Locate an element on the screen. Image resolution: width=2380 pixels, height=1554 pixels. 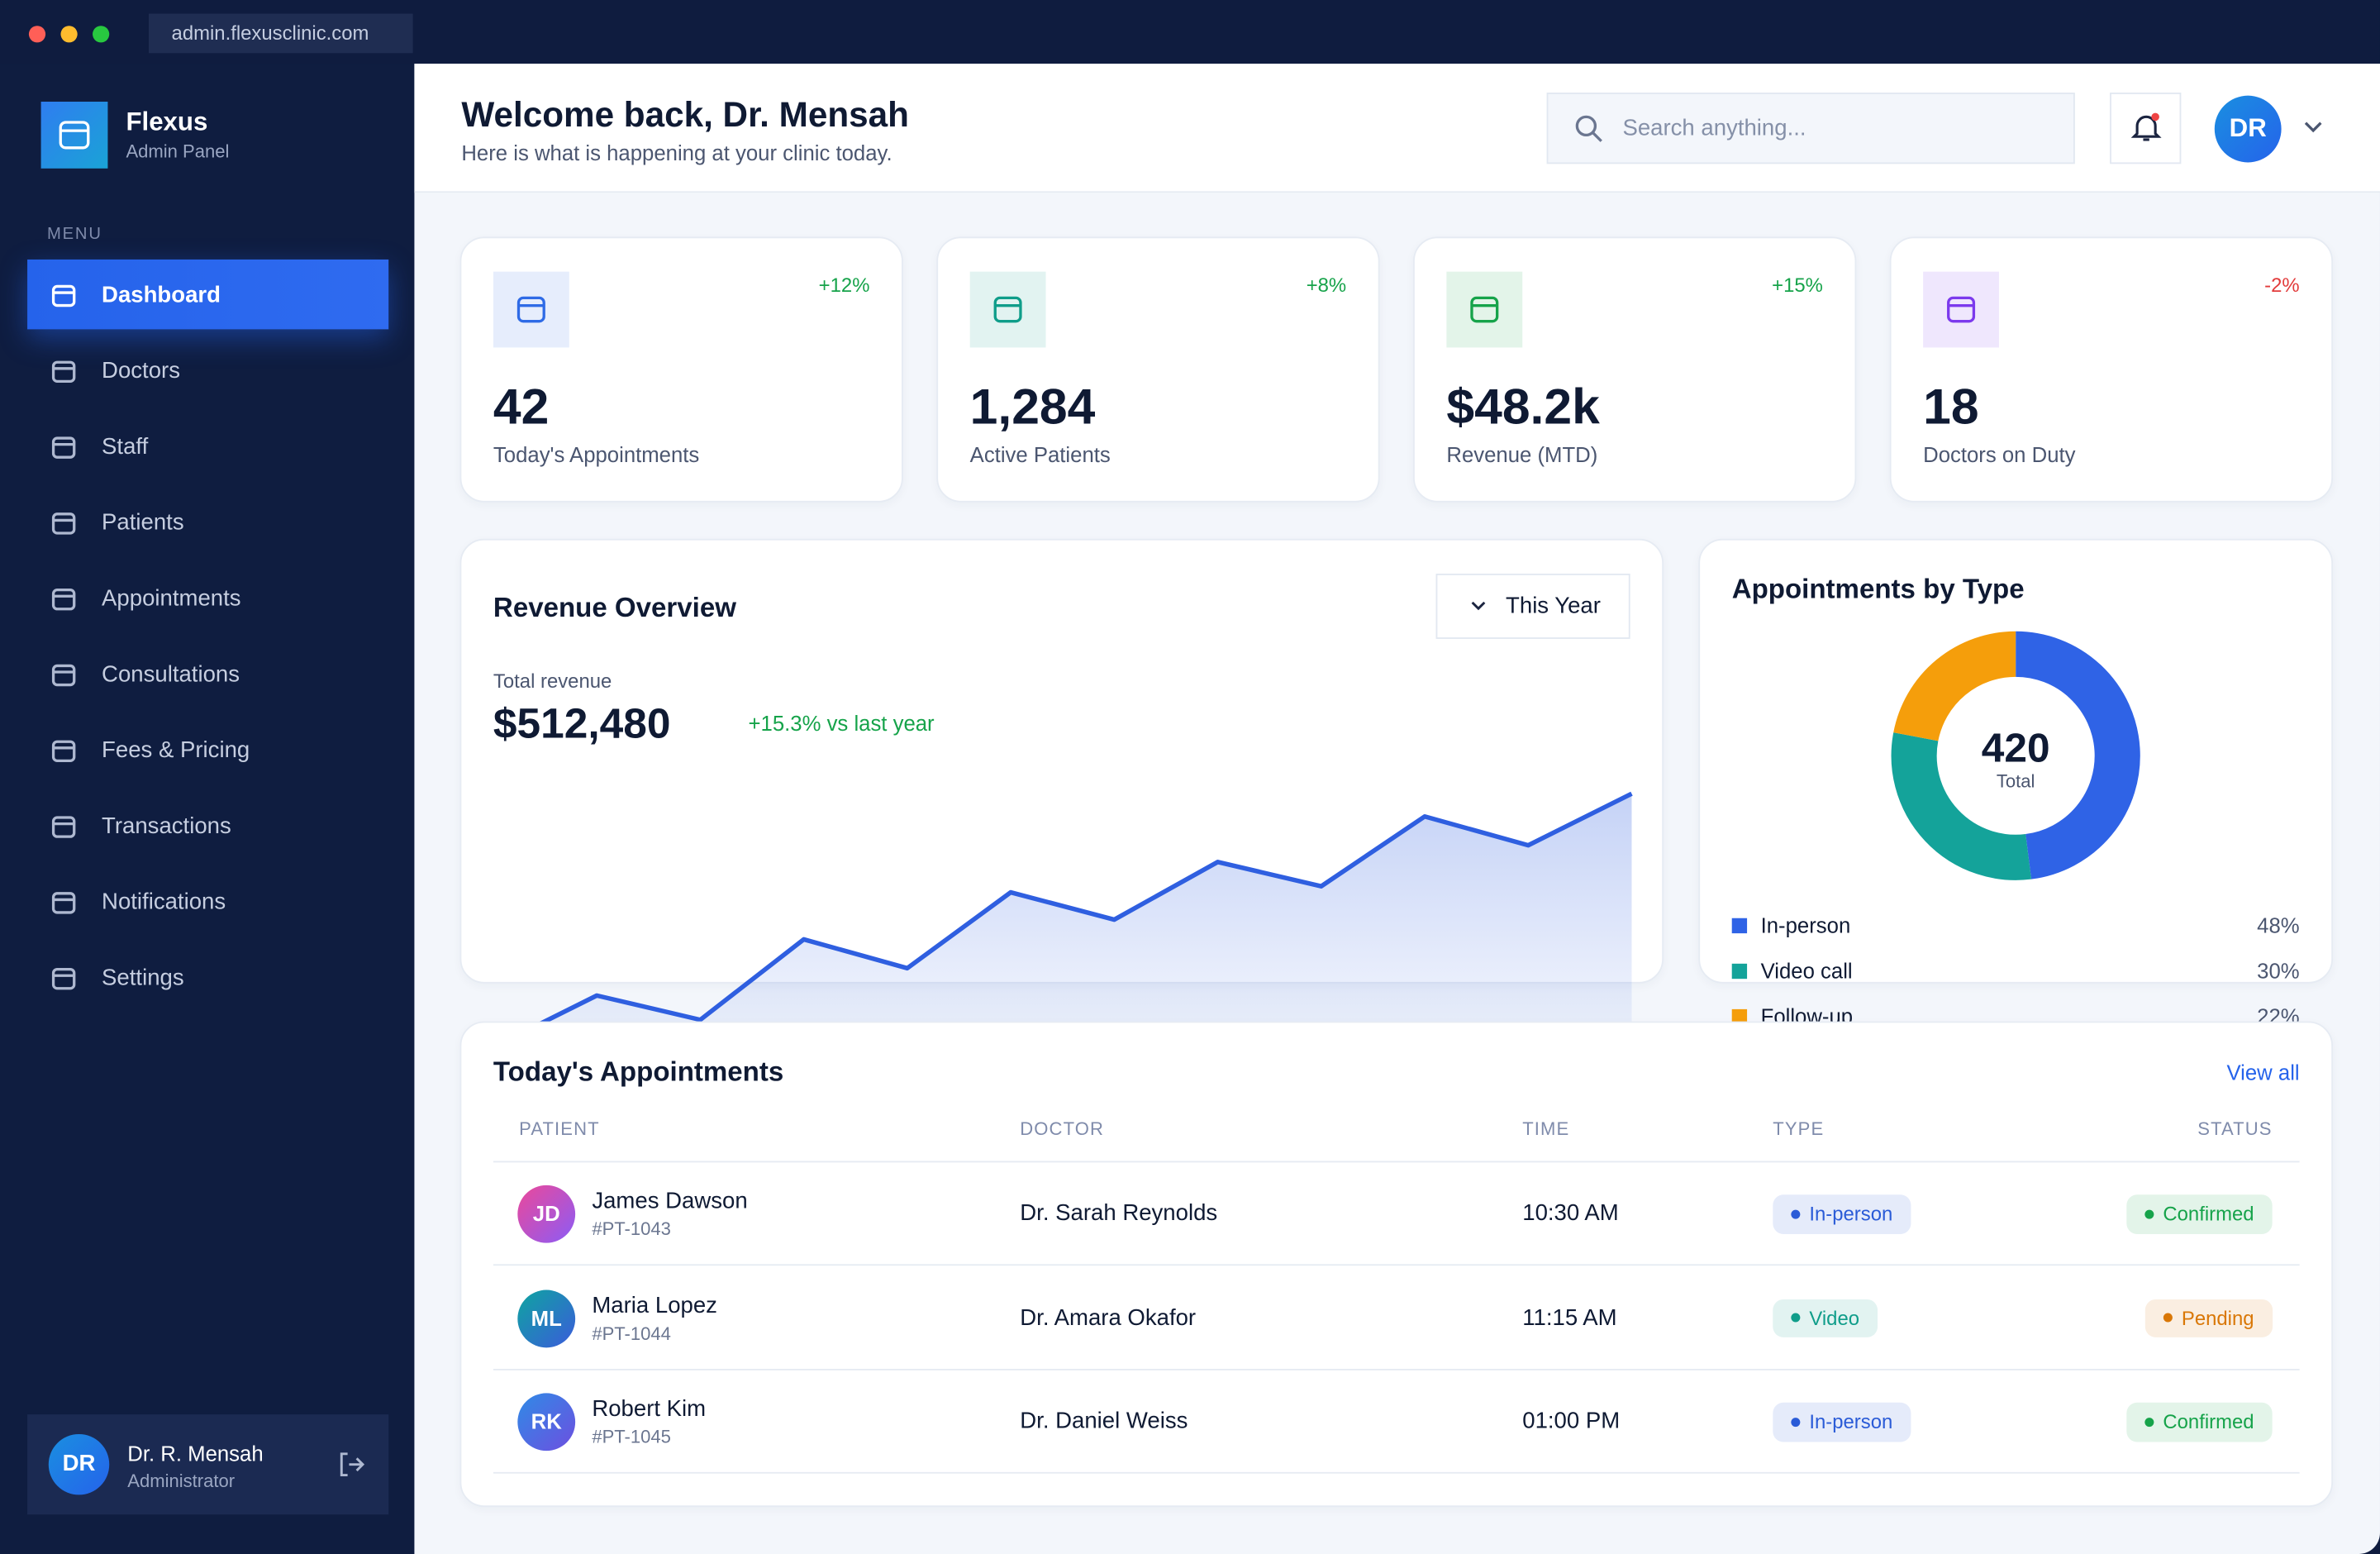
notification-button is located at coordinates (2146, 128).